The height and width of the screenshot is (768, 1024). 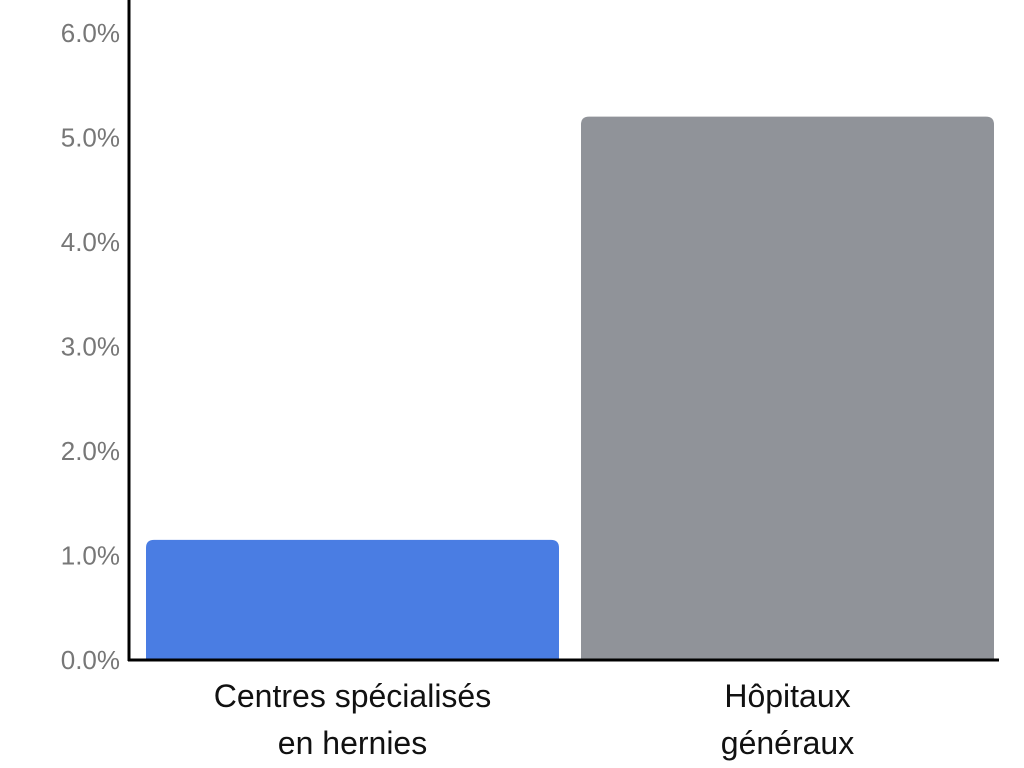 What do you see at coordinates (352, 743) in the screenshot?
I see `x-category-label: en hernies` at bounding box center [352, 743].